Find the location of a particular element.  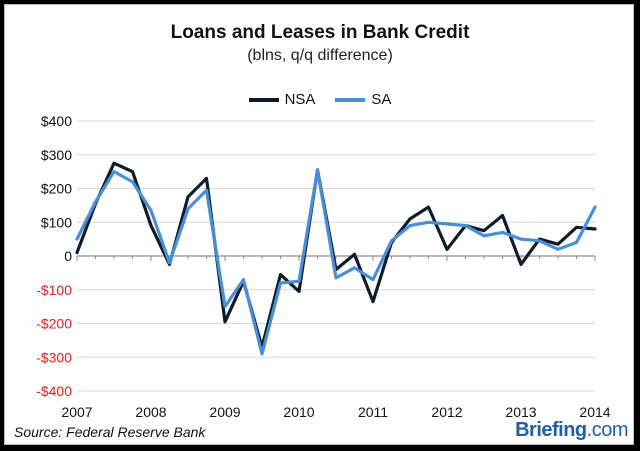

x-tick-label: 2010 is located at coordinates (298, 412).